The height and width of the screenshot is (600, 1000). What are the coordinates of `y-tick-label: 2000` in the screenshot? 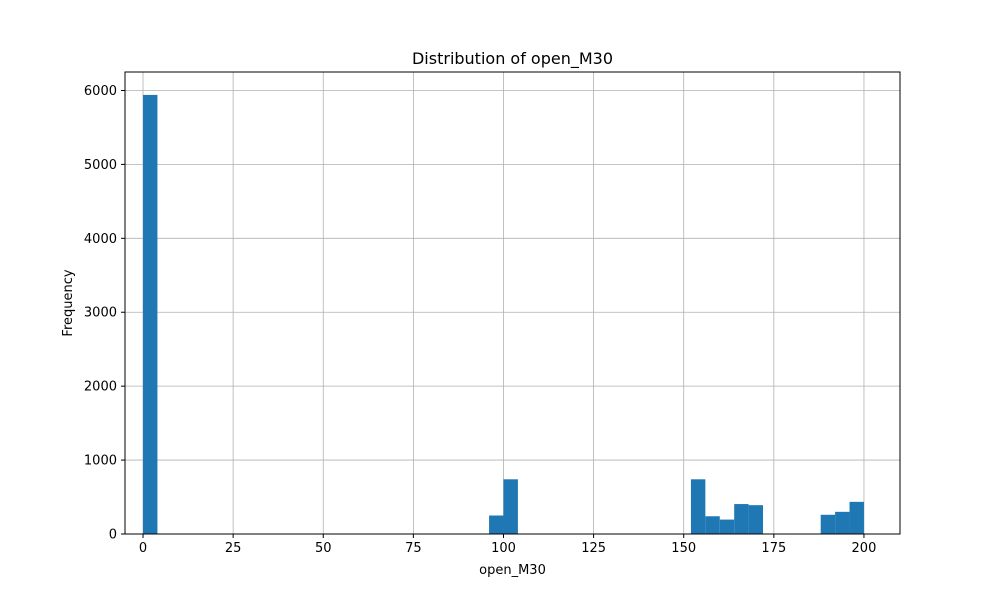 It's located at (100, 387).